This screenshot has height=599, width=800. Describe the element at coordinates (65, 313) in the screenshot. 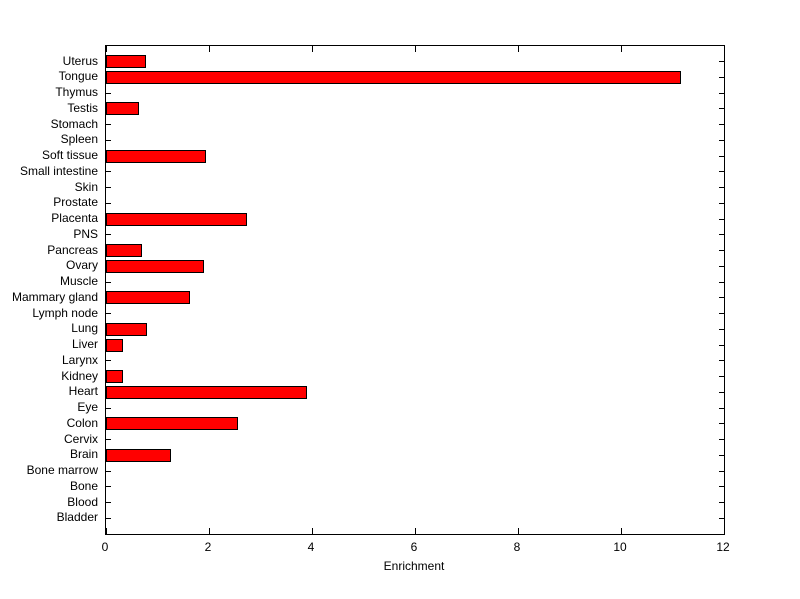

I see `y-label-lymph-node: Lymph node` at that location.